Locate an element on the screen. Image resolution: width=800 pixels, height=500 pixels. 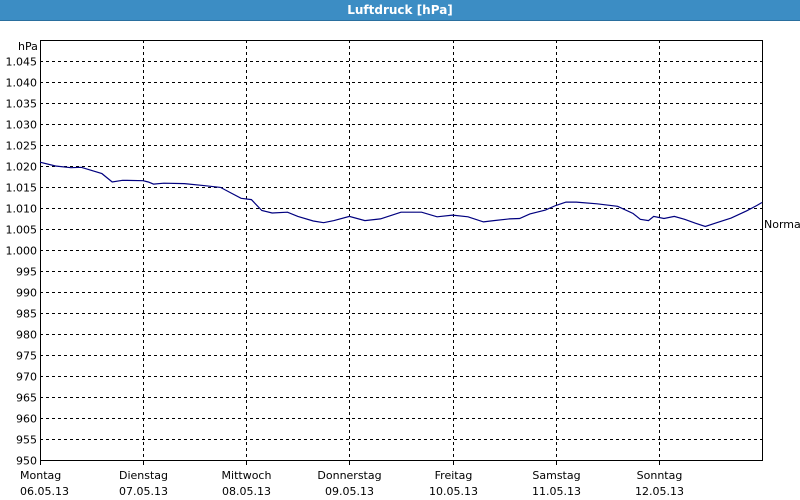
y-tick-label: 955 is located at coordinates (26, 440).